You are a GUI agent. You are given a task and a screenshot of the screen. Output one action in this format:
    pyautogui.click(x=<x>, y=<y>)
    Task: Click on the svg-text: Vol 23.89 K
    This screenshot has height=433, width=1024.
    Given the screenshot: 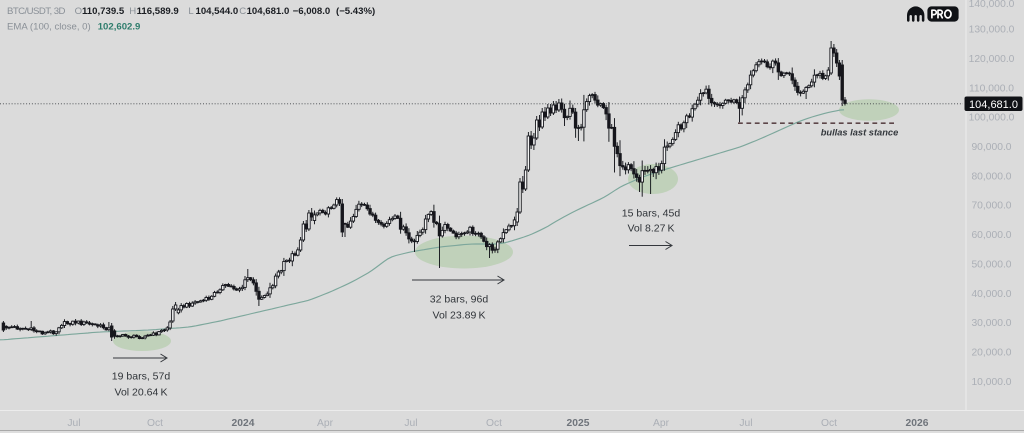 What is the action you would take?
    pyautogui.click(x=459, y=316)
    